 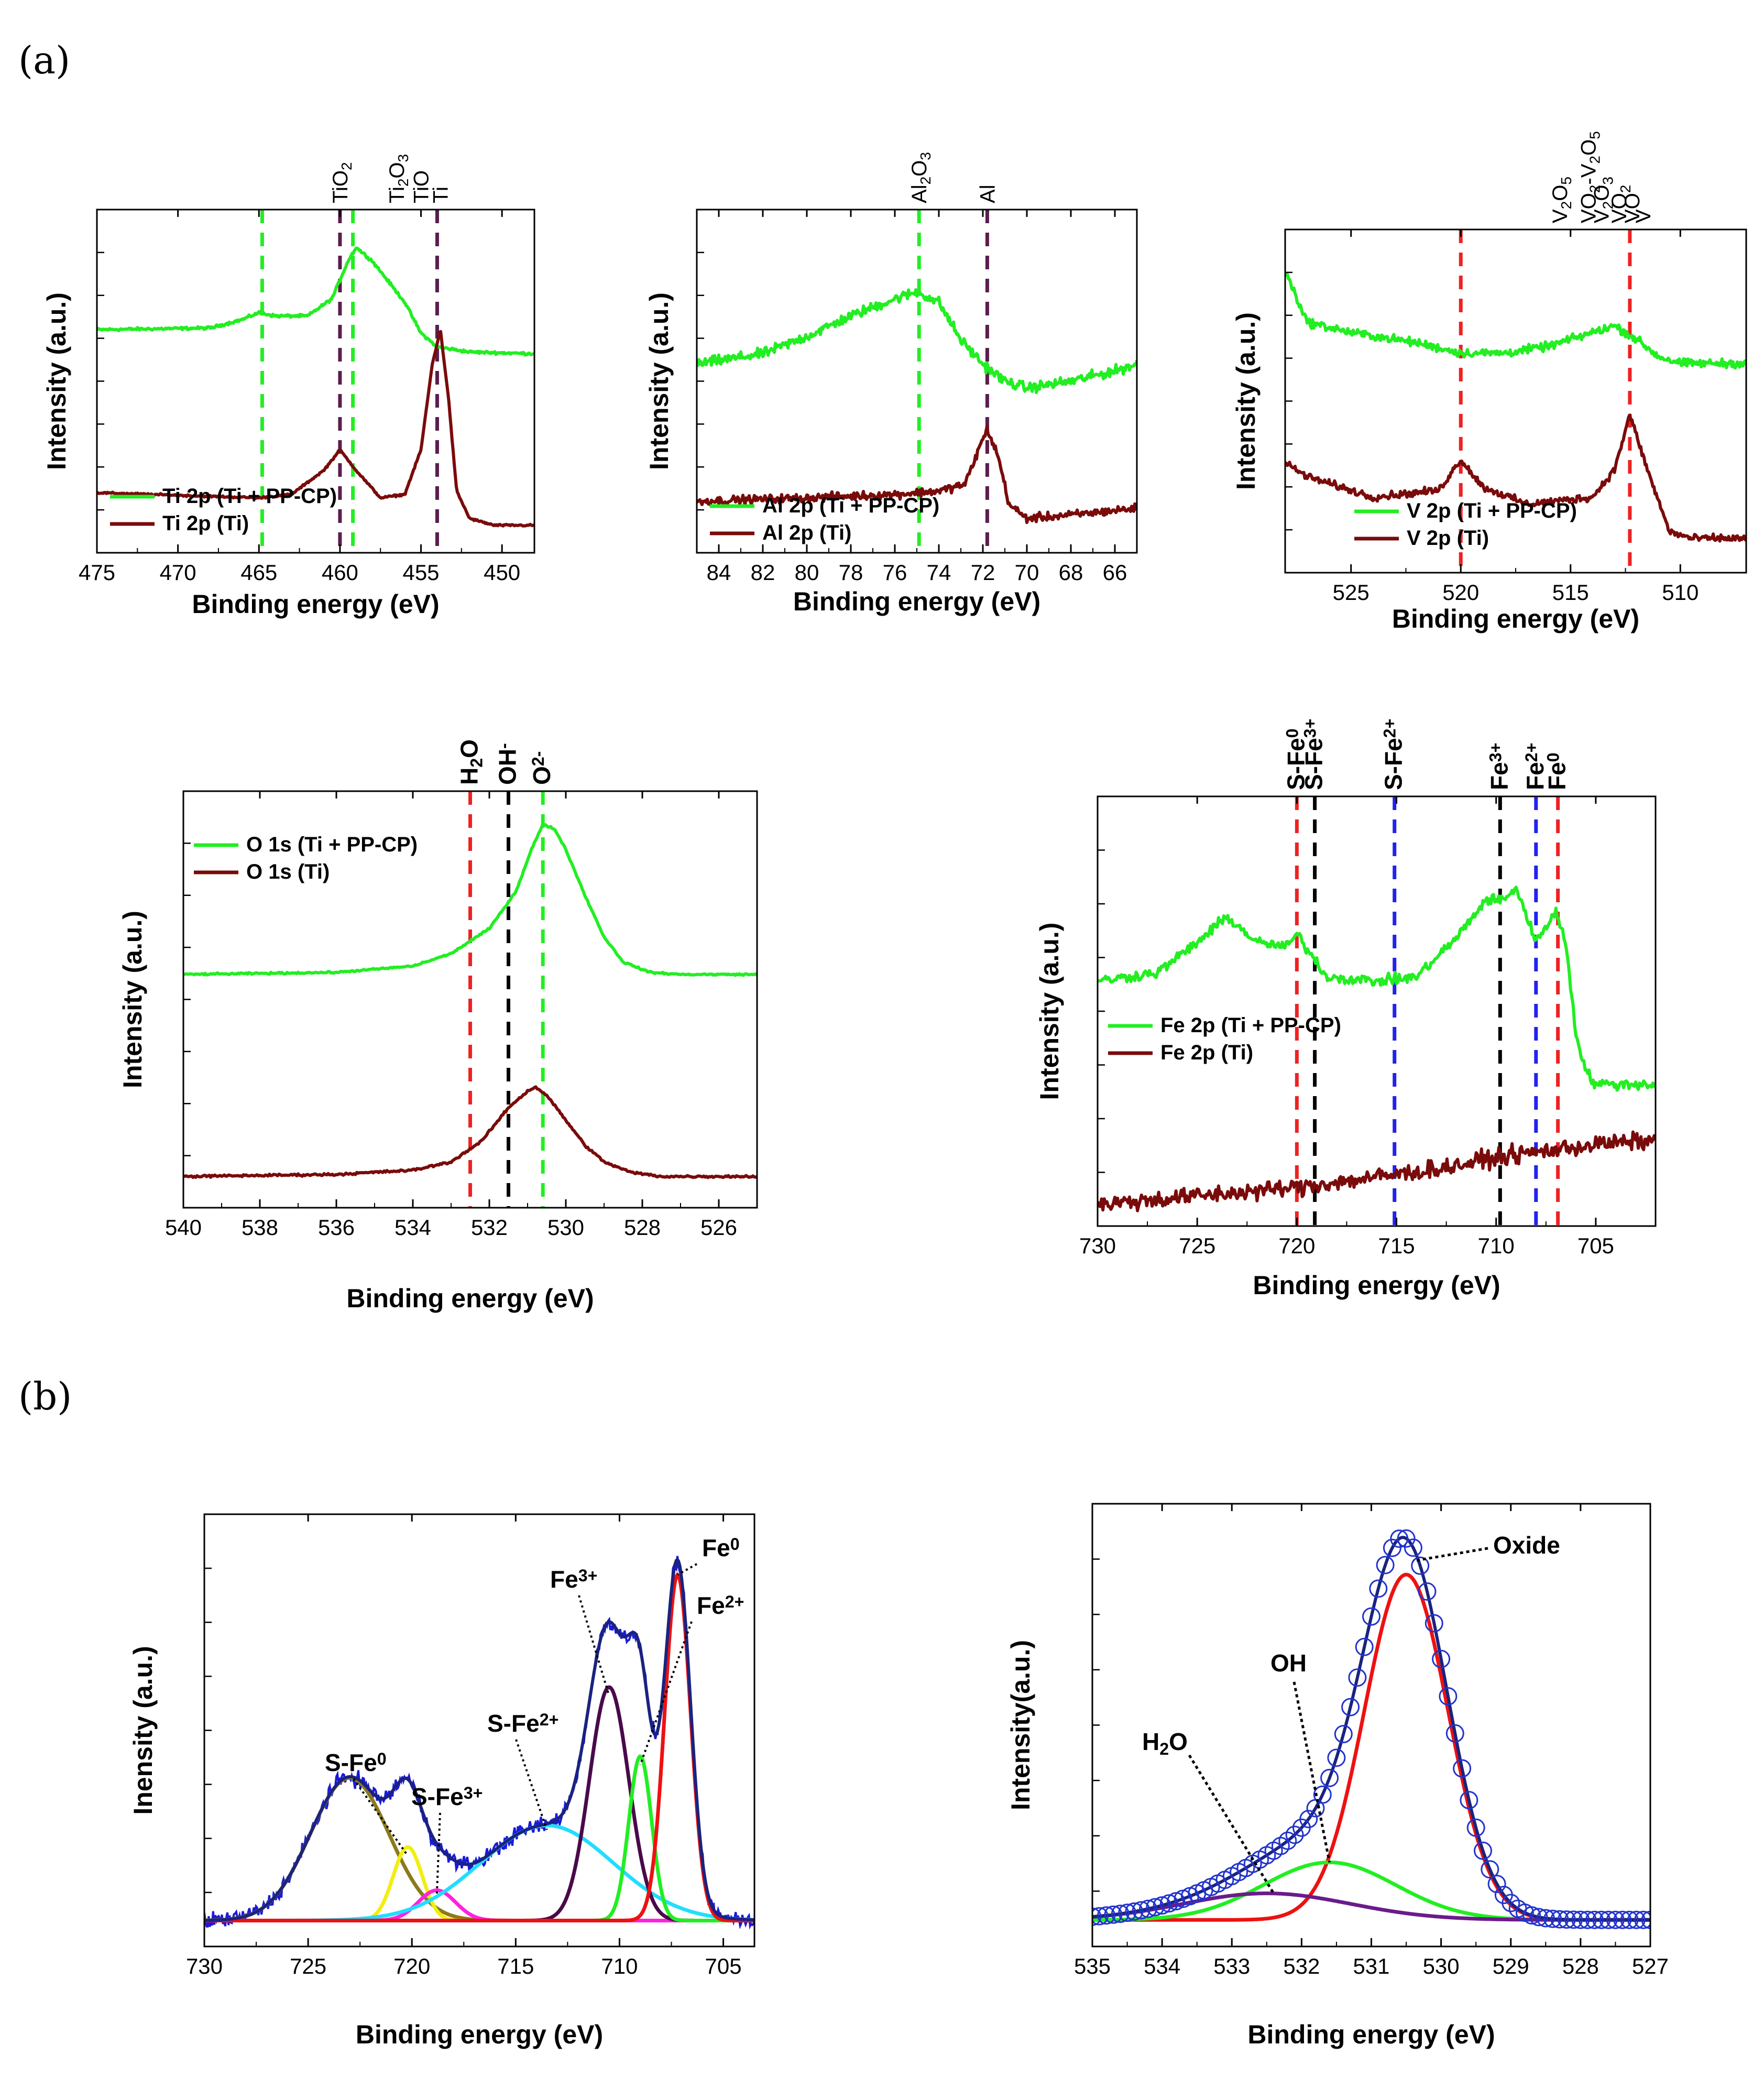 I want to click on x-tick-label: 532, so click(x=490, y=1228).